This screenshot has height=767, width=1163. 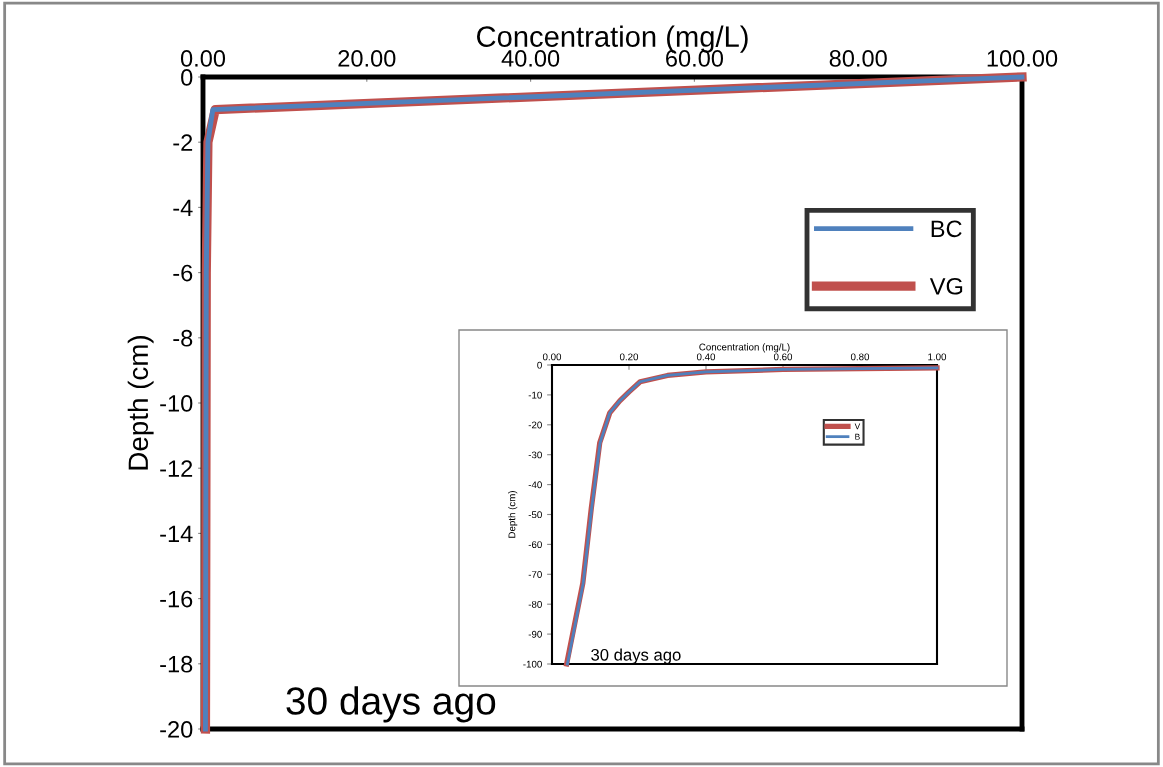 I want to click on y-tick-label: -50, so click(x=535, y=515).